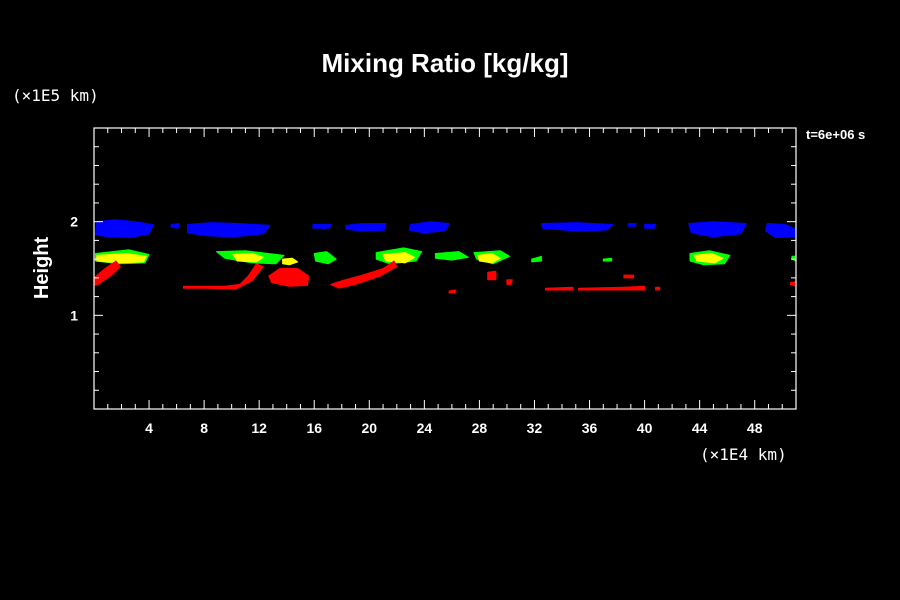 Image resolution: width=900 pixels, height=600 pixels. What do you see at coordinates (835, 134) in the screenshot?
I see `time-label: t=6e+06 s` at bounding box center [835, 134].